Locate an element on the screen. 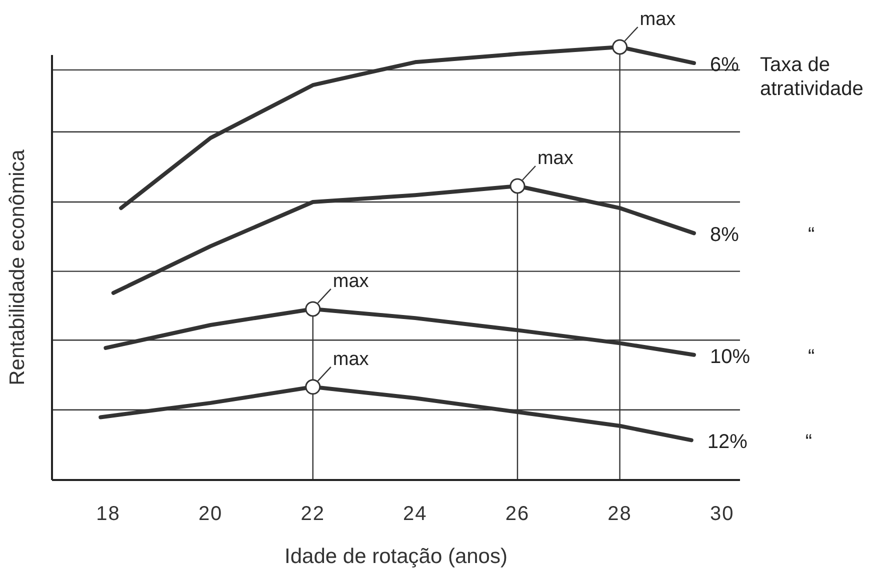 The height and width of the screenshot is (577, 893). text: 10% “ is located at coordinates (762, 357).